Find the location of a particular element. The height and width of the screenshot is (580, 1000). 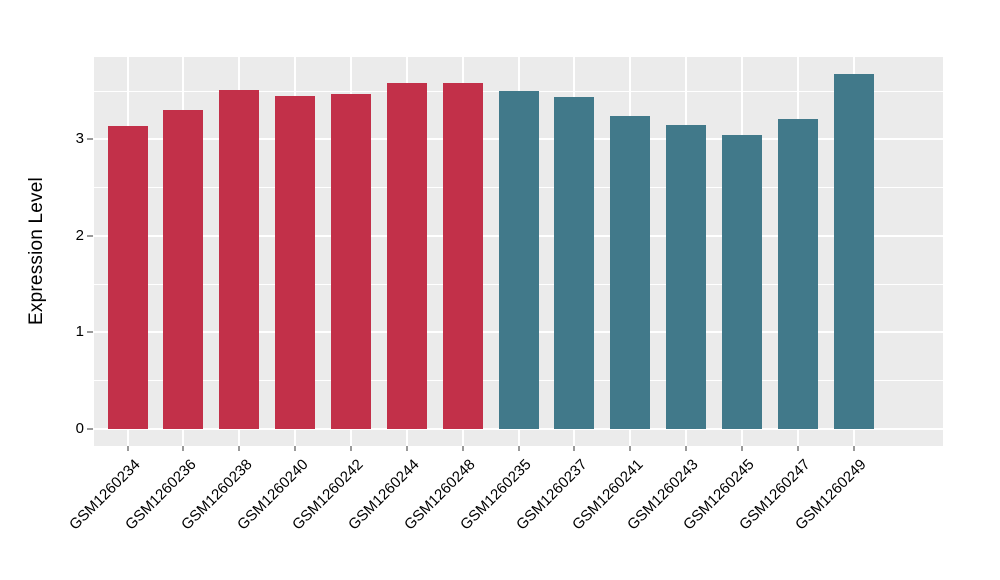

y-tick-label: 3 is located at coordinates (79, 139).